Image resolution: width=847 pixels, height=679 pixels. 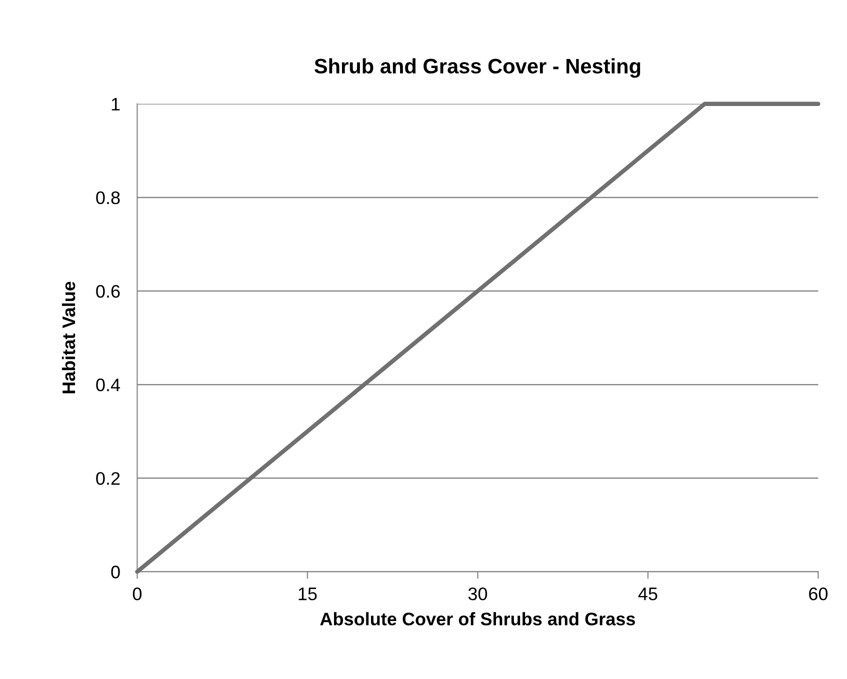 I want to click on y-tick-label: 0, so click(x=115, y=572).